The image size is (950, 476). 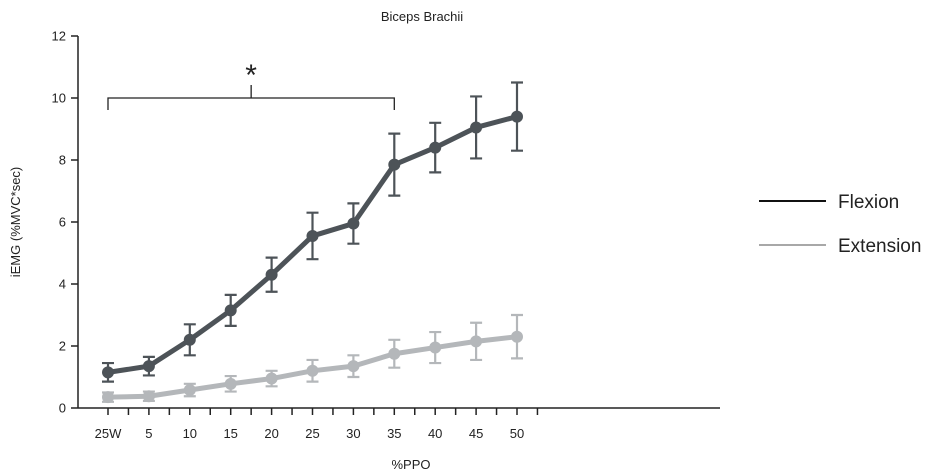 I want to click on x-axis: 25W 5 10 15 20 25 30 35 40 45 50, so click(x=399, y=424).